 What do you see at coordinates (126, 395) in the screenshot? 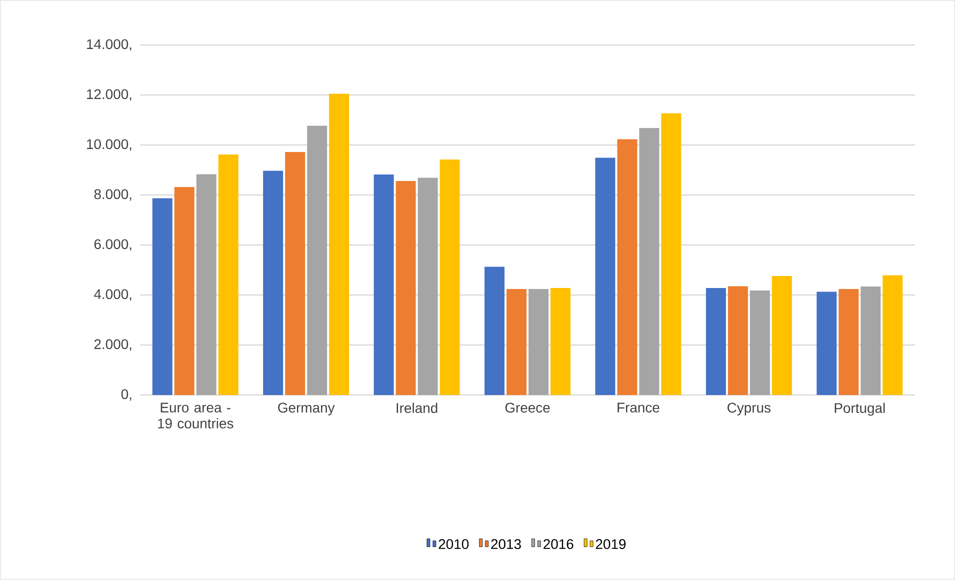
I see `y-tick-label: 0,` at bounding box center [126, 395].